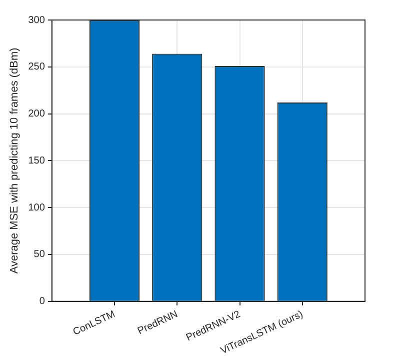  I want to click on y-tick-label: 300, so click(37, 20).